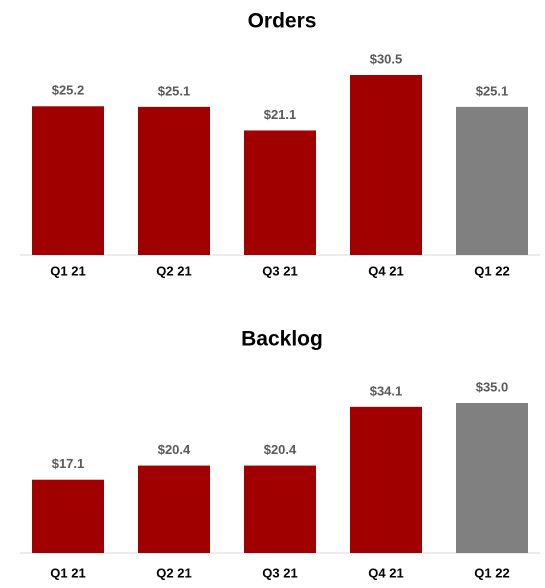 The image size is (545, 588). What do you see at coordinates (282, 339) in the screenshot?
I see `chart-title: Backlog` at bounding box center [282, 339].